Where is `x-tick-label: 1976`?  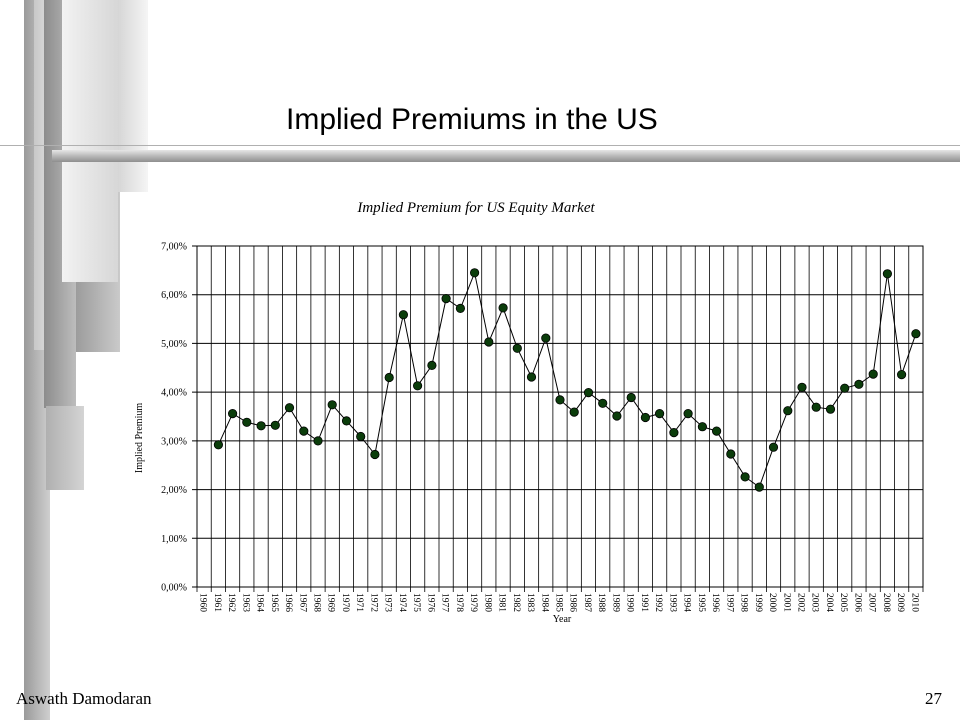
x-tick-label: 1976 is located at coordinates (430, 602).